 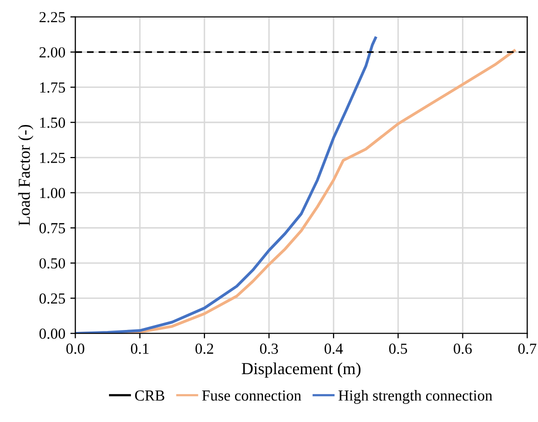 I want to click on y-axis-title: Load Factor (-), so click(x=26, y=175).